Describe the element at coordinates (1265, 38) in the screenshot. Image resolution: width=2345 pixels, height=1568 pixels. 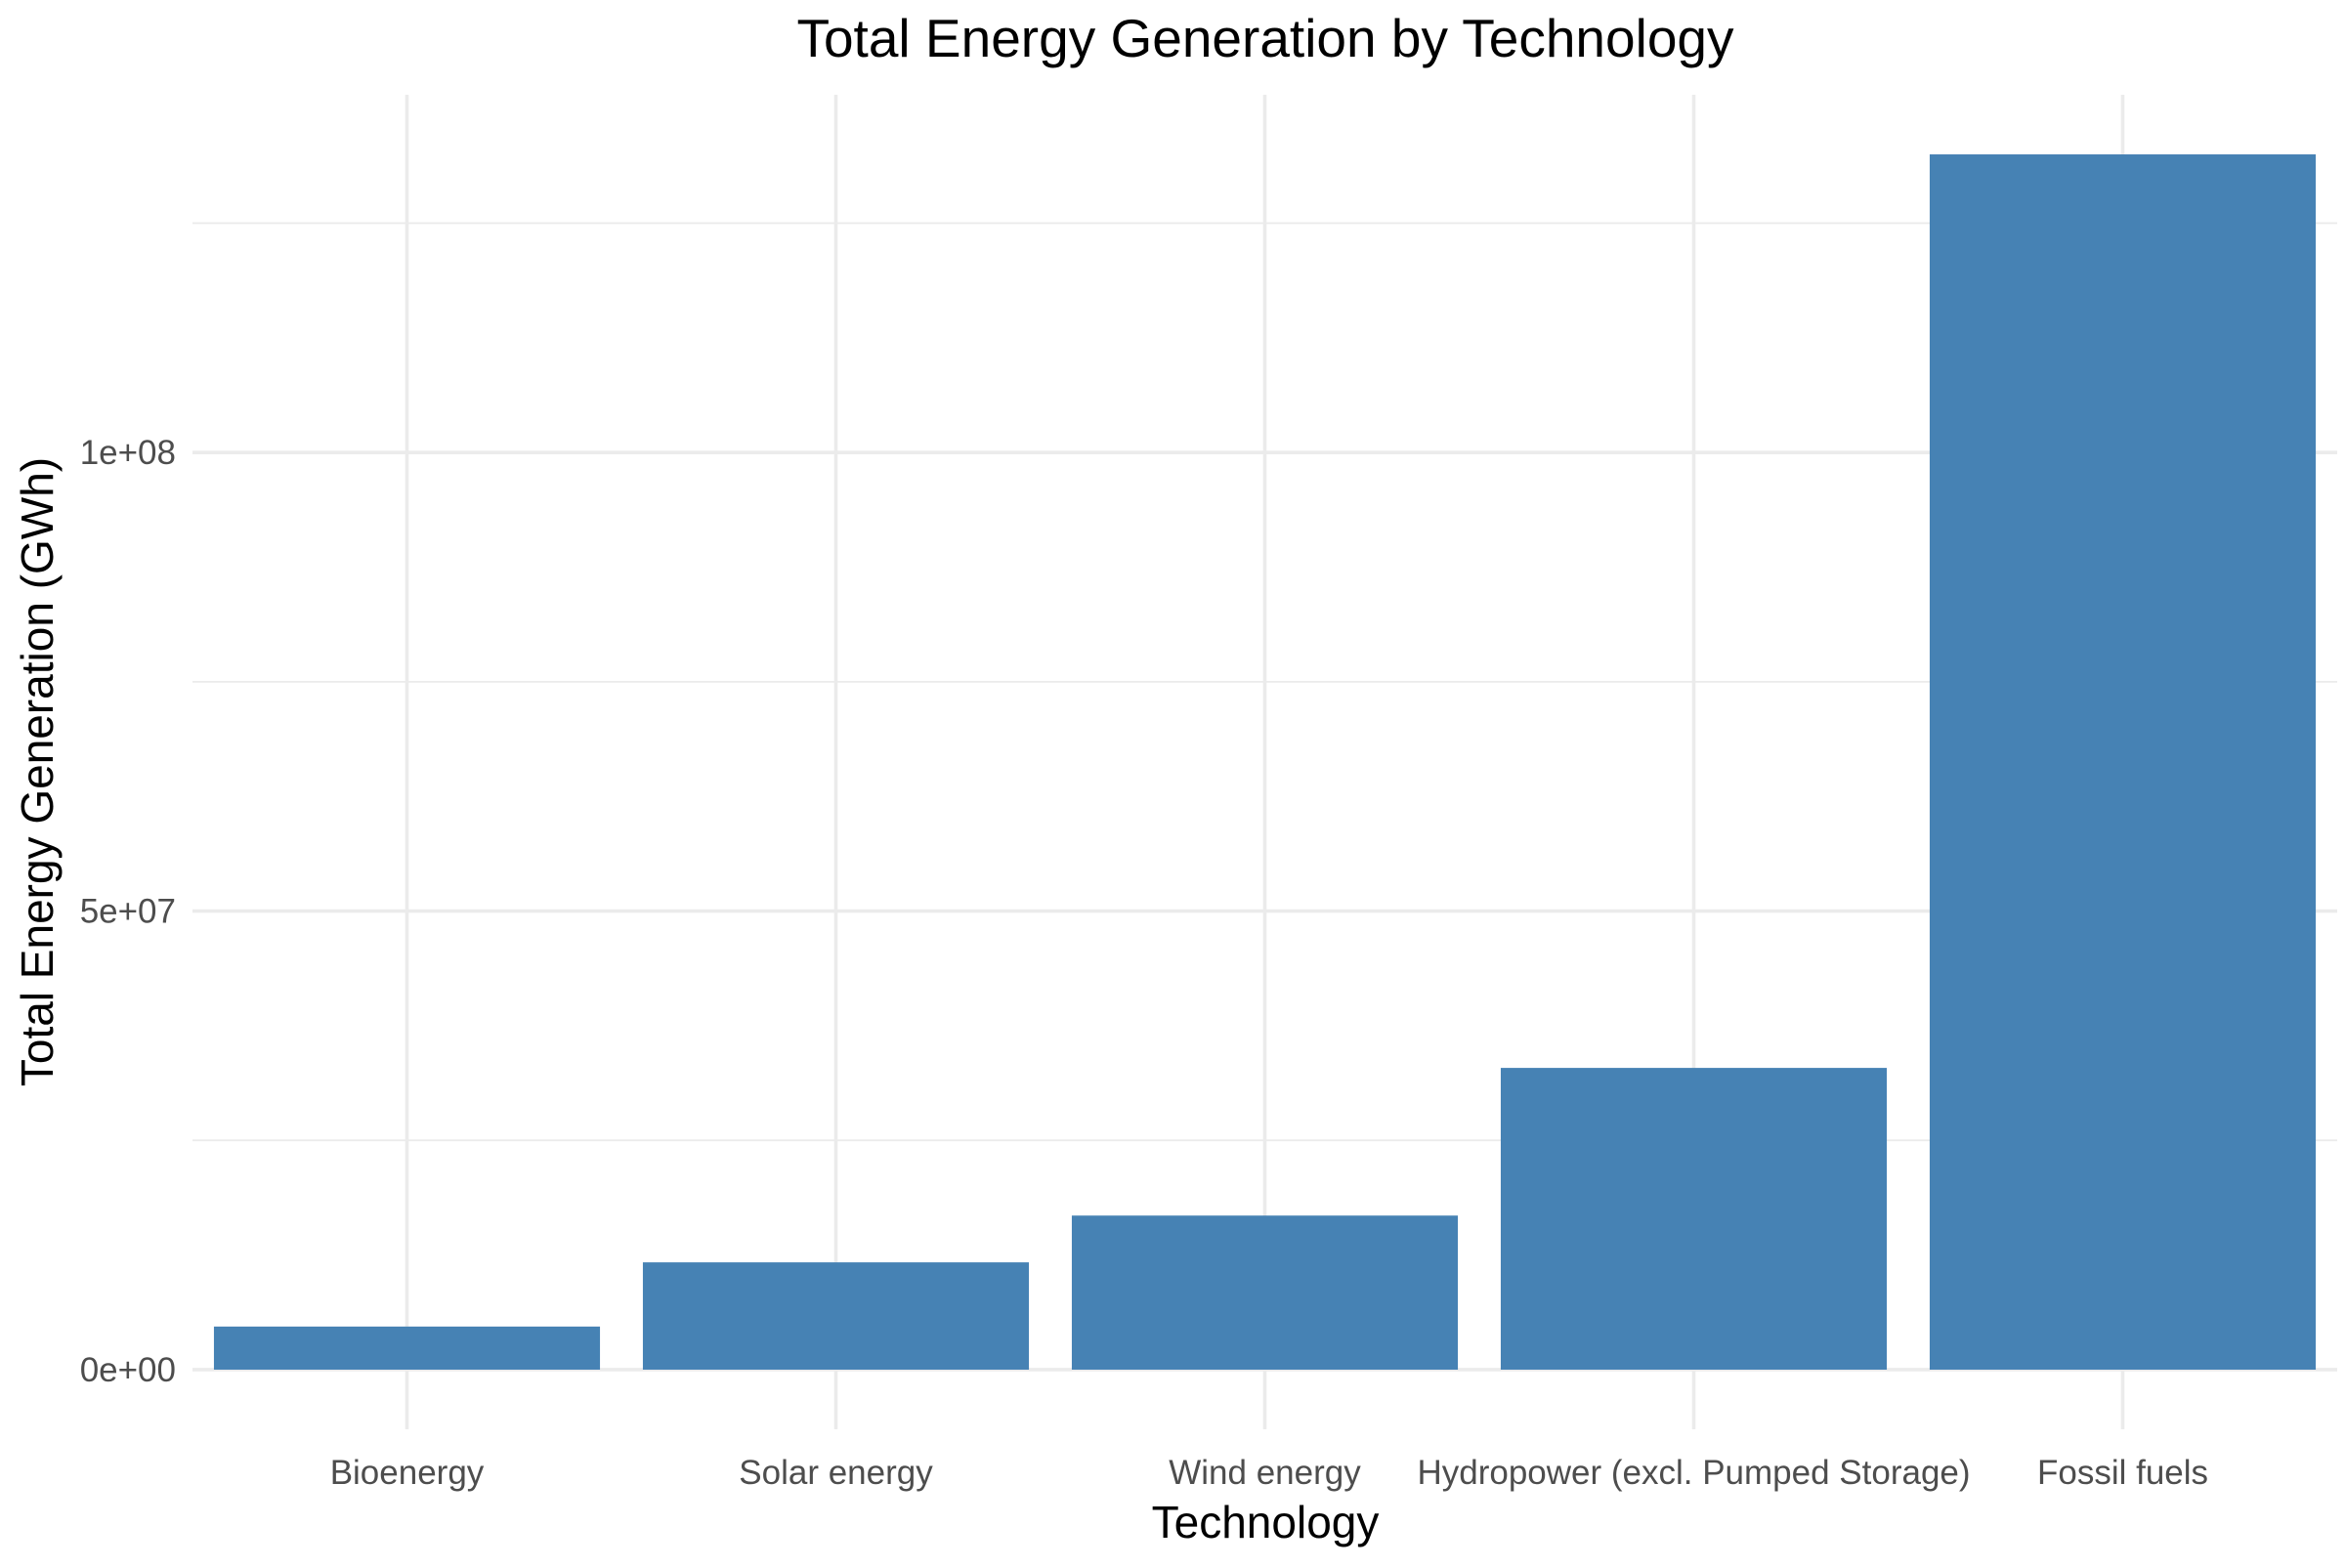
I see `chart-title: Total Energy Generation by Technology` at that location.